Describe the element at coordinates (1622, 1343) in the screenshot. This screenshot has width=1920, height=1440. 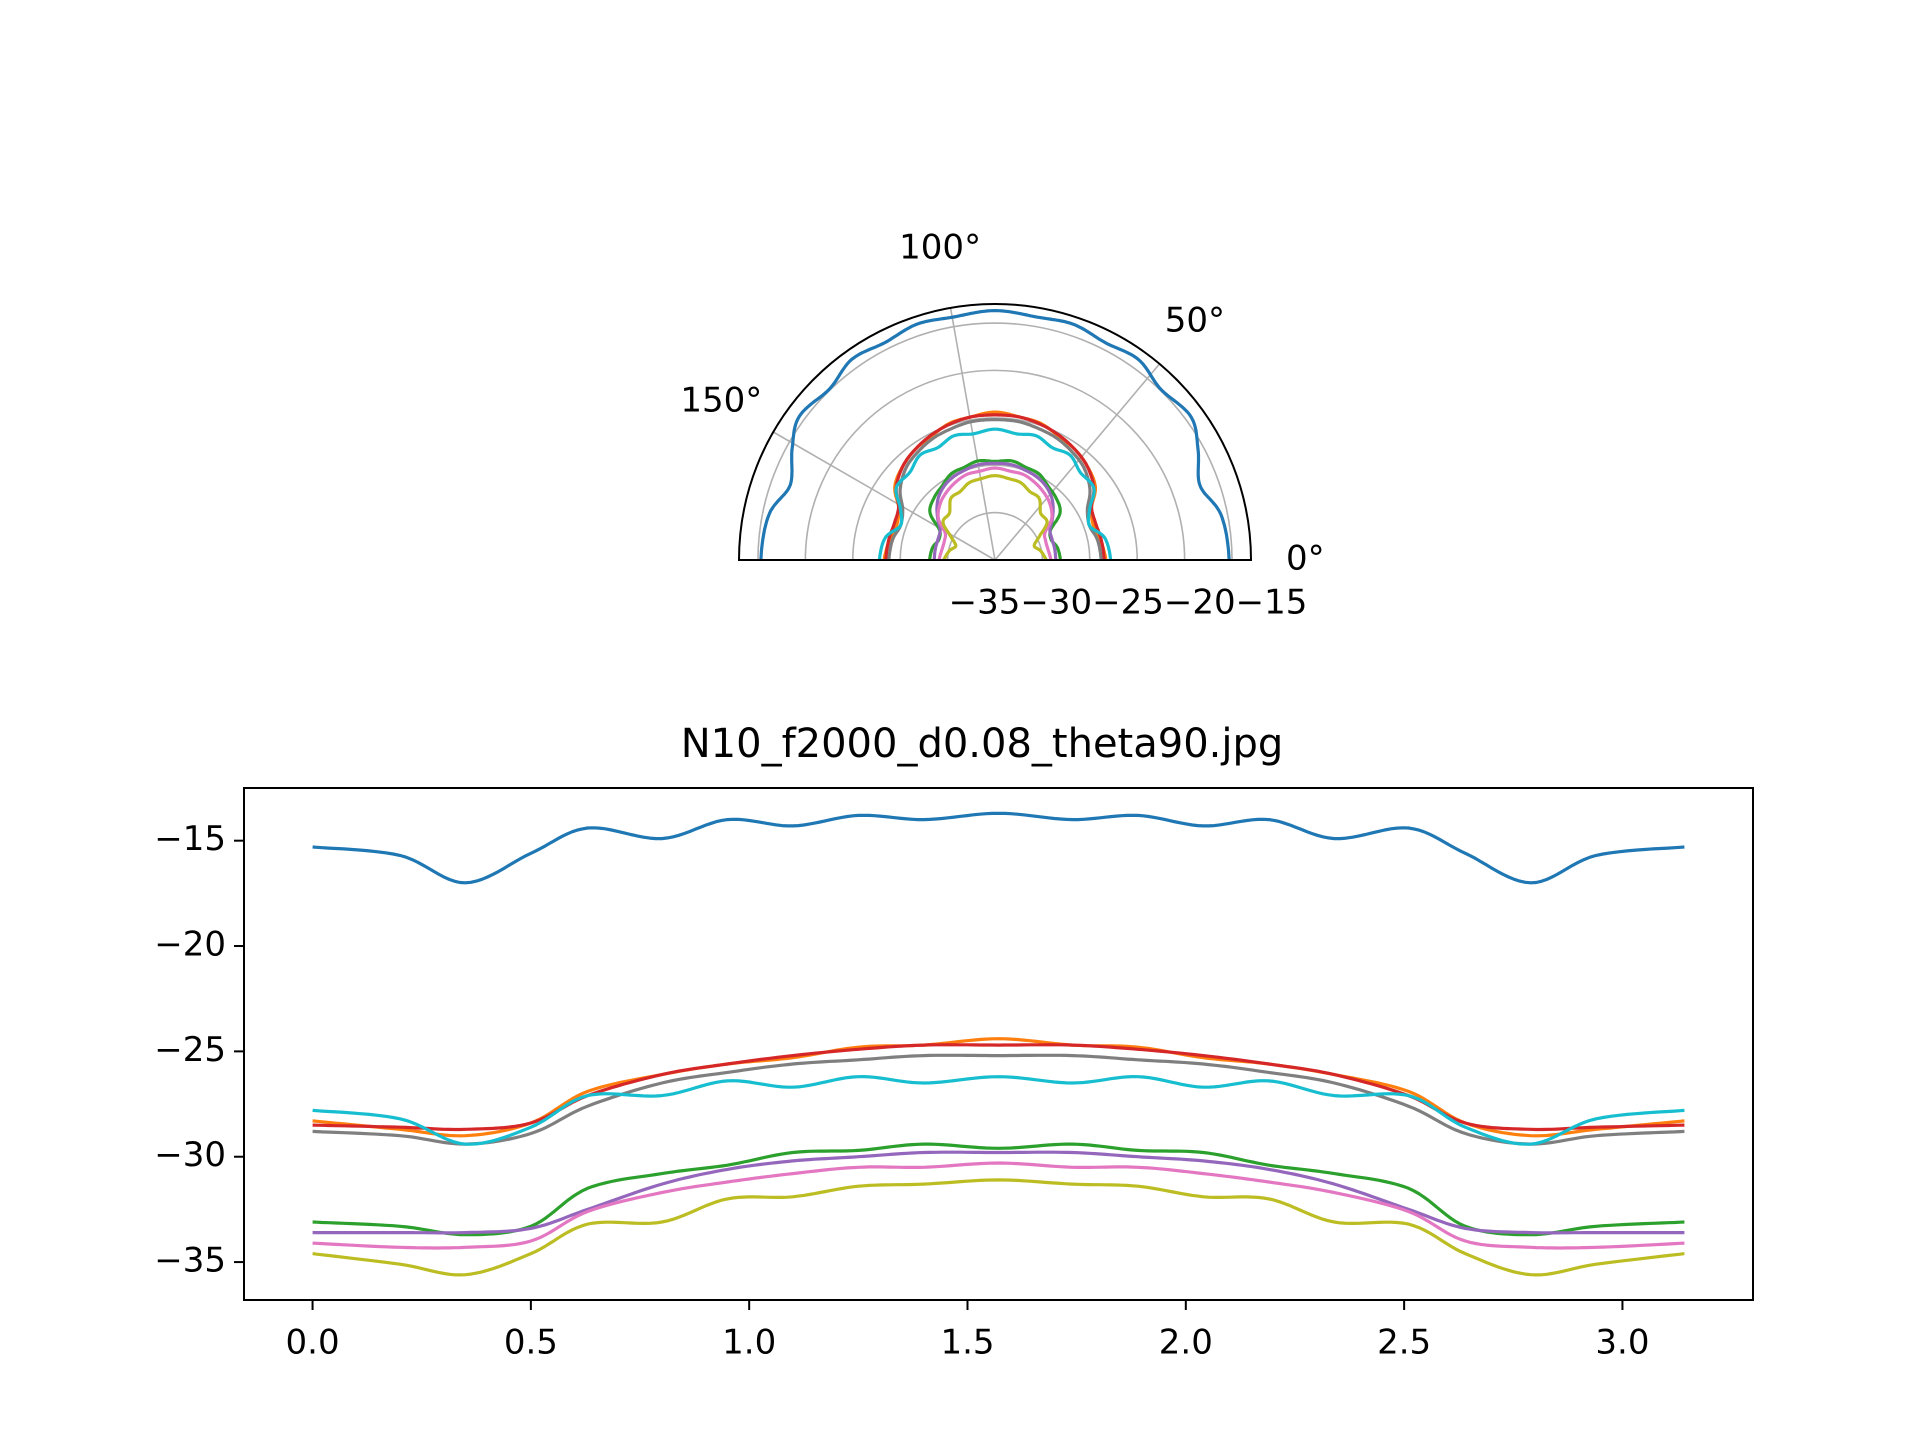
I see `x-tick-label: 3.0` at that location.